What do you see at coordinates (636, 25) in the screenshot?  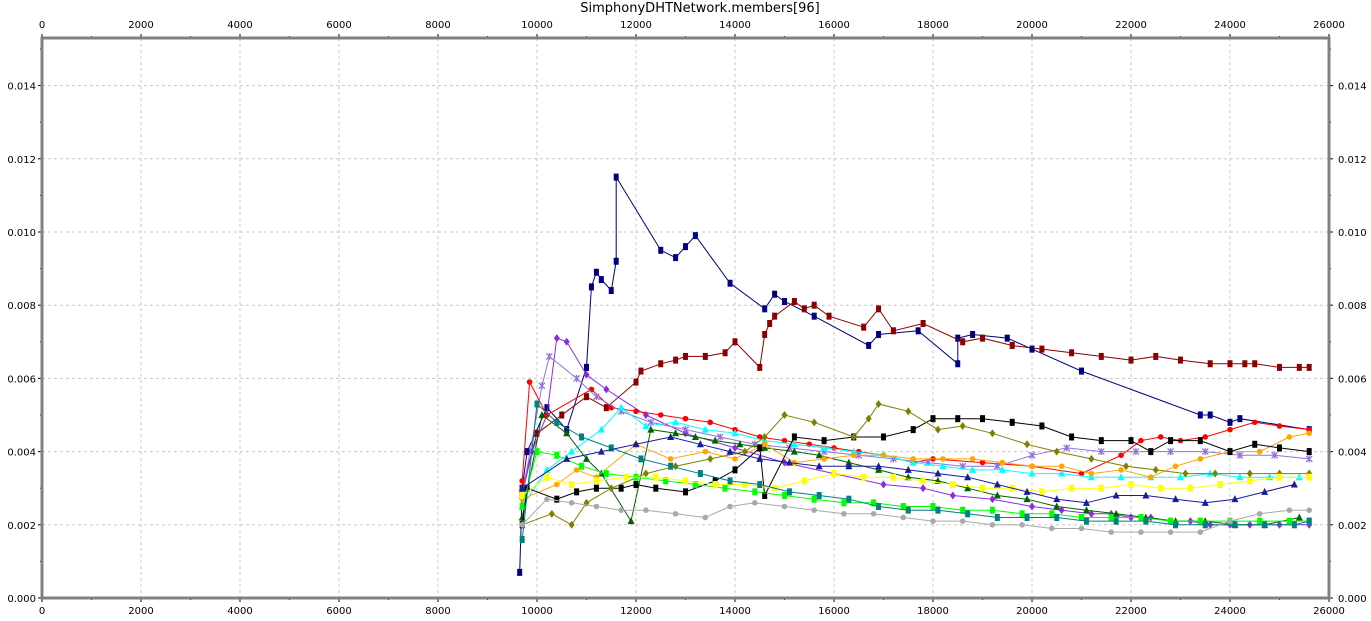 I see `x-tick-label-top: 12000` at bounding box center [636, 25].